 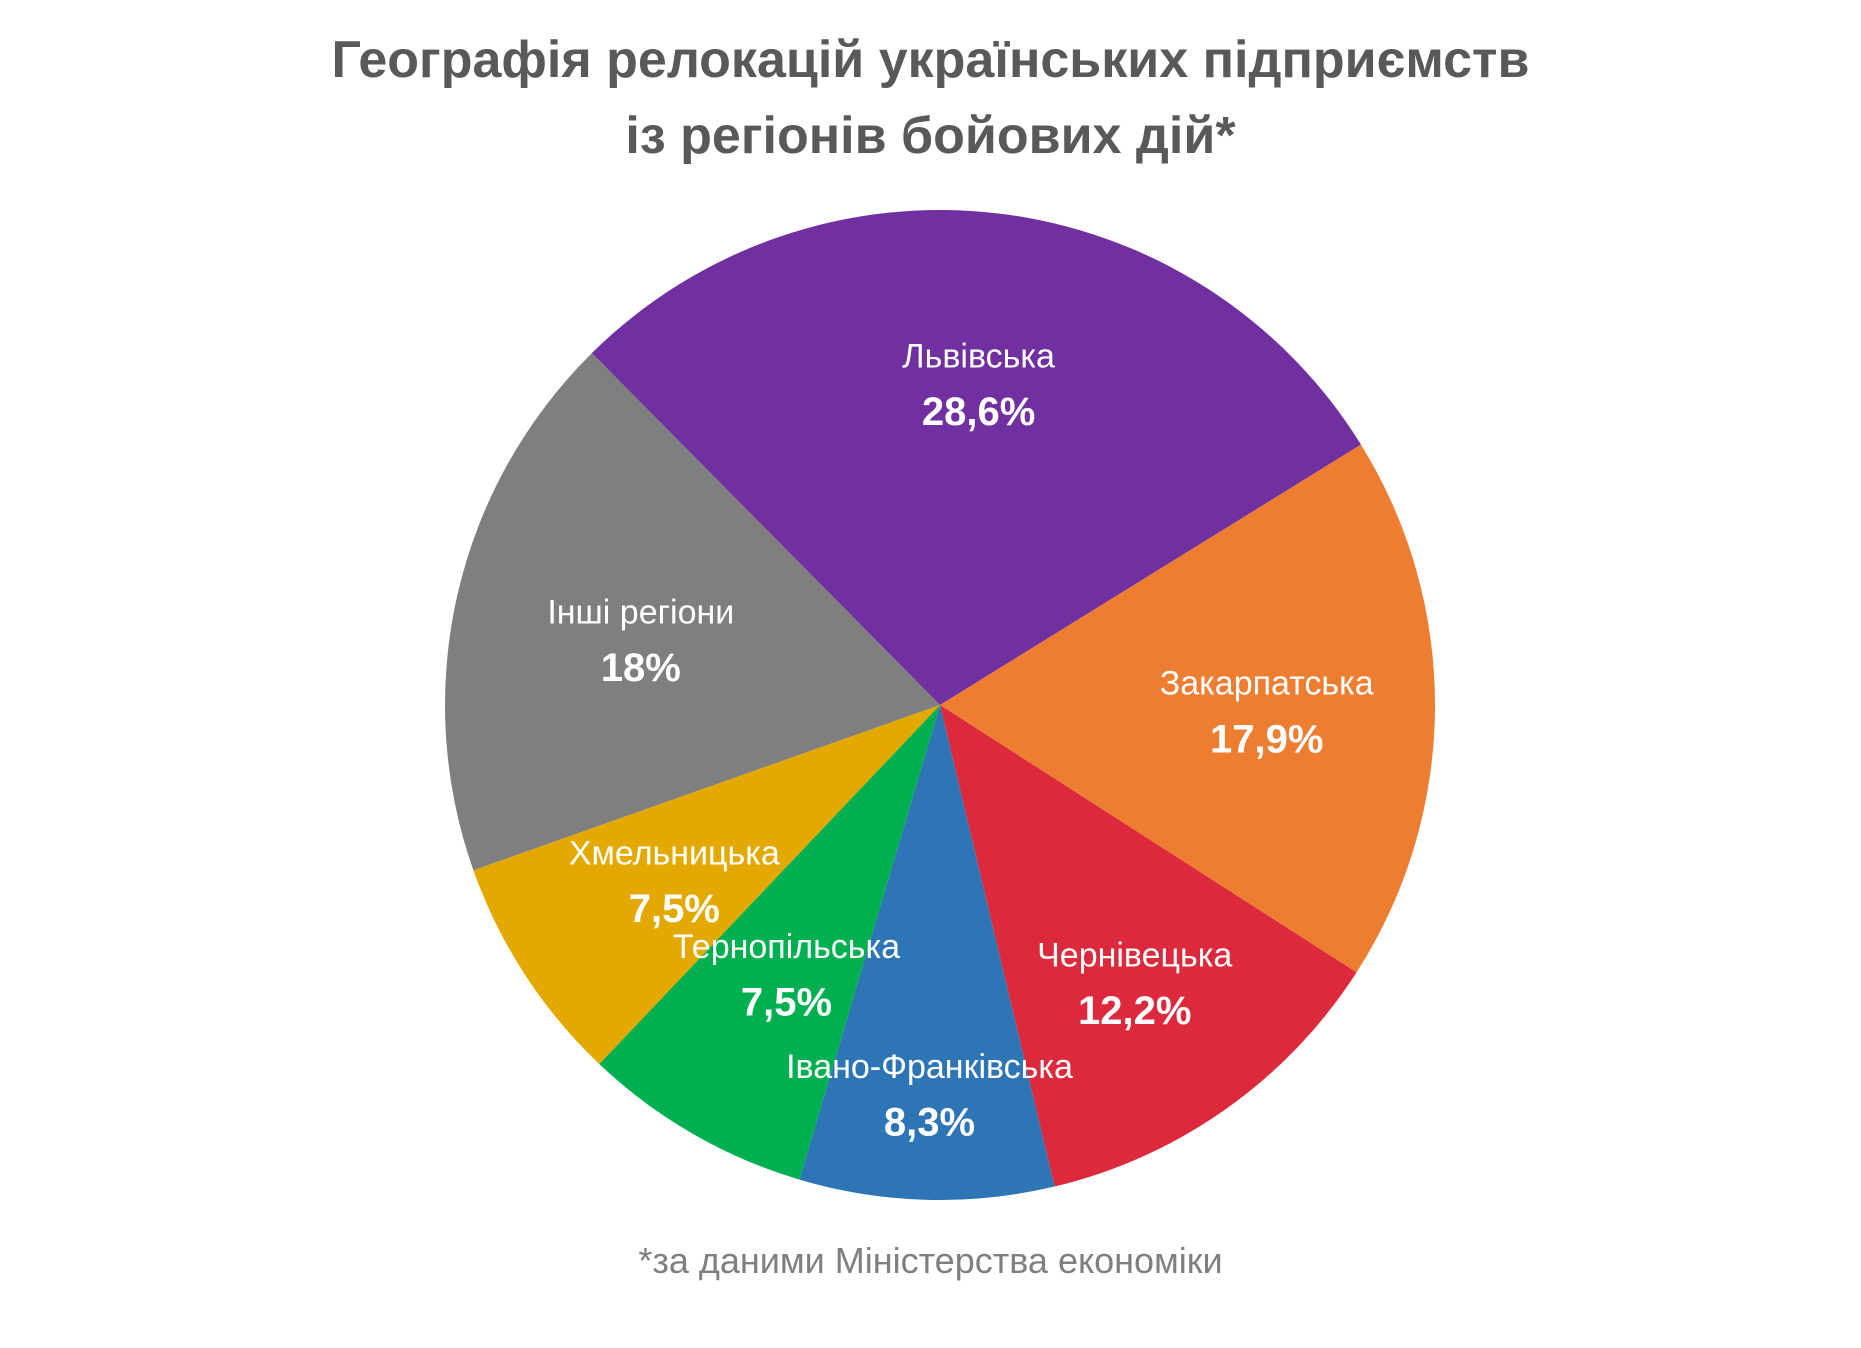 I want to click on slice-label-львівська: Львівська, so click(x=978, y=357).